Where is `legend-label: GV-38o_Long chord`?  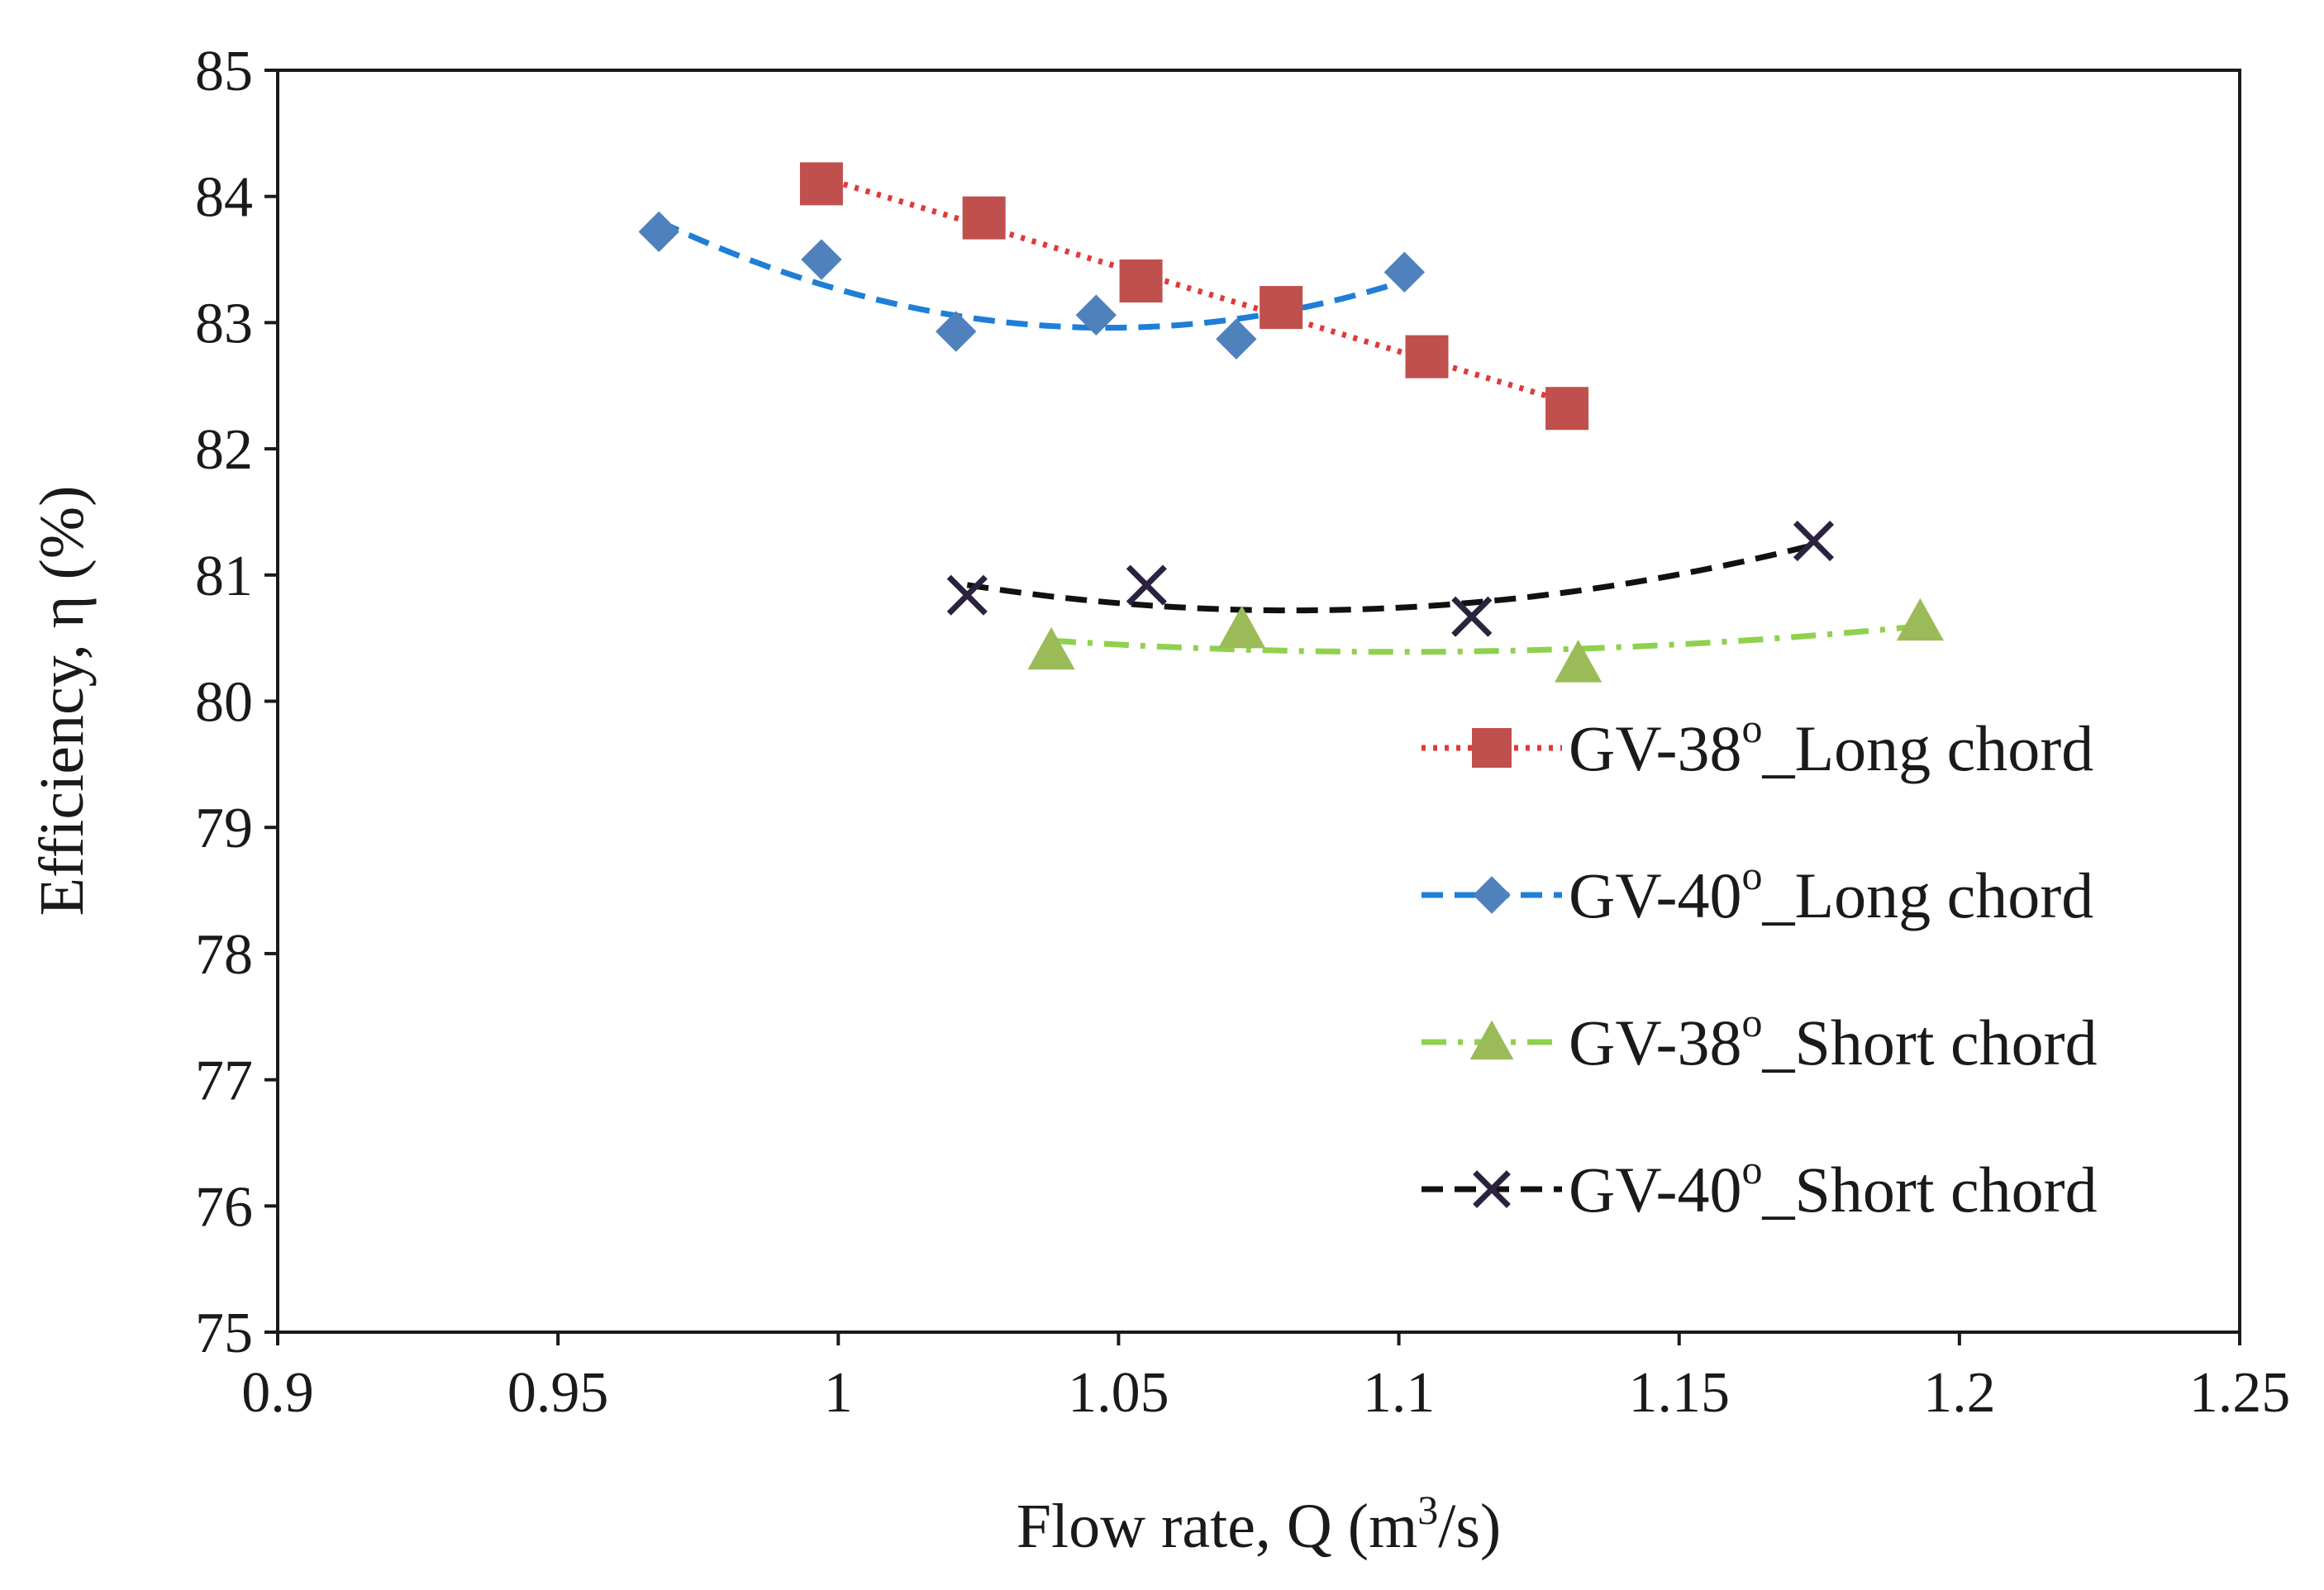 legend-label: GV-38o_Long chord is located at coordinates (1831, 744).